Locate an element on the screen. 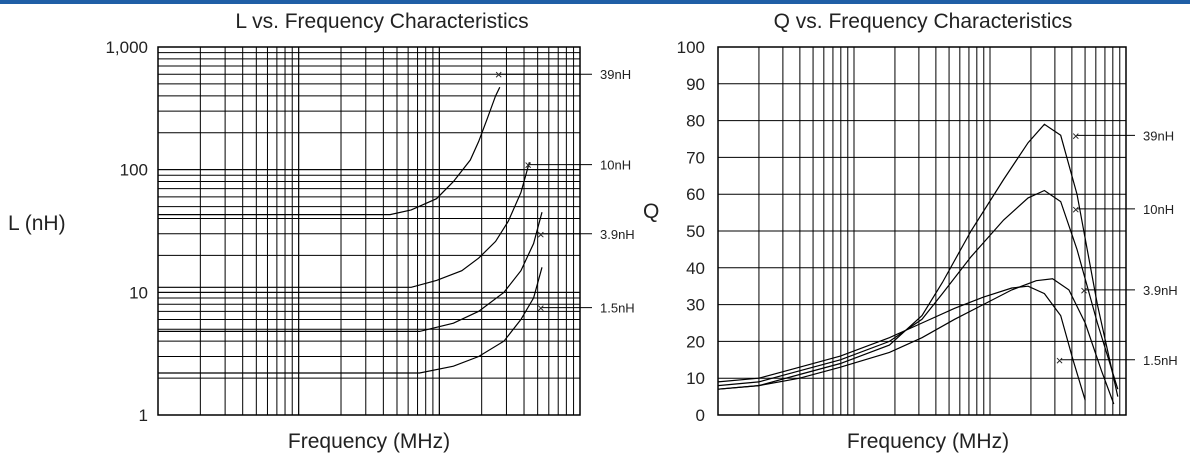  l-chart-ticks: 1 10 100 1,000 is located at coordinates (126, 231).